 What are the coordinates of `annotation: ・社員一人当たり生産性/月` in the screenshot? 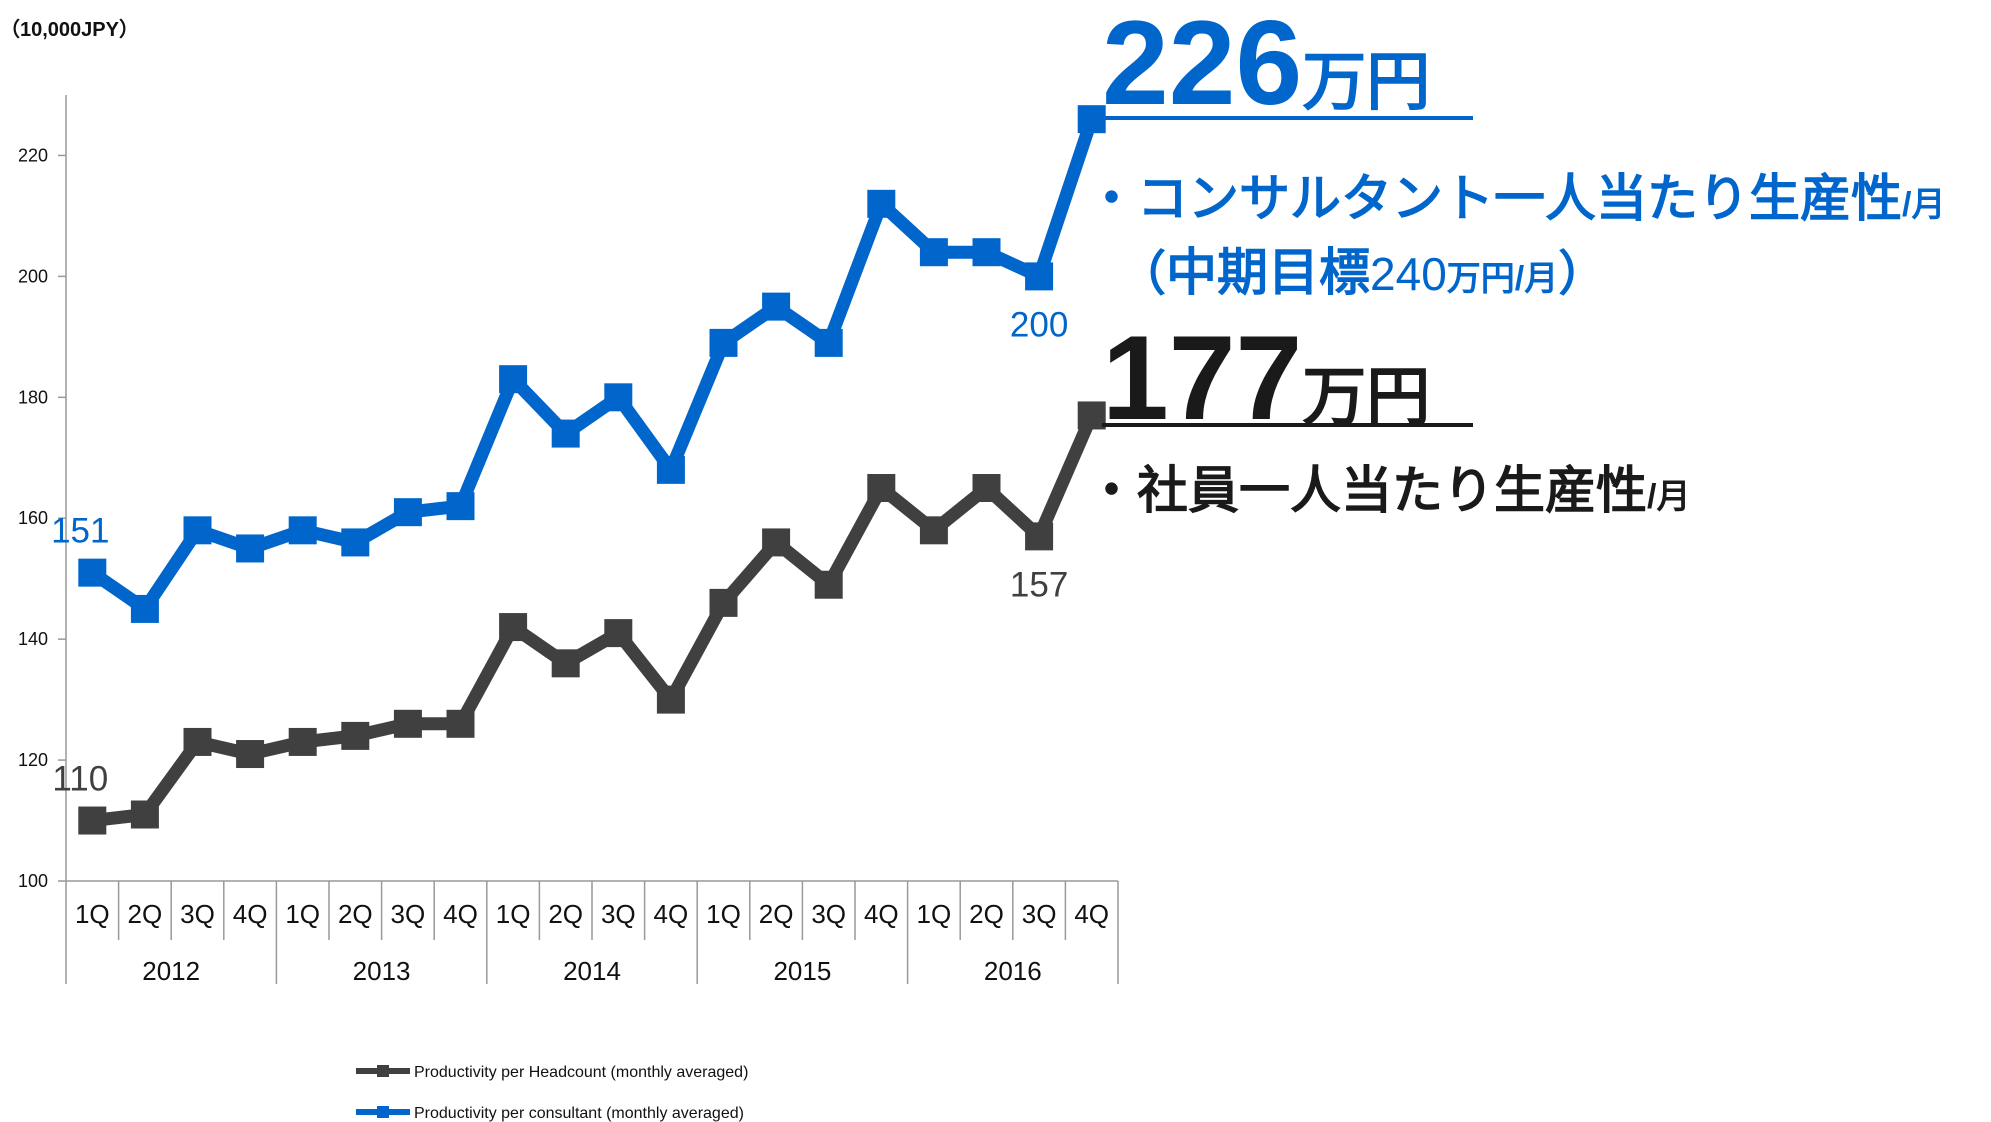 It's located at (1388, 490).